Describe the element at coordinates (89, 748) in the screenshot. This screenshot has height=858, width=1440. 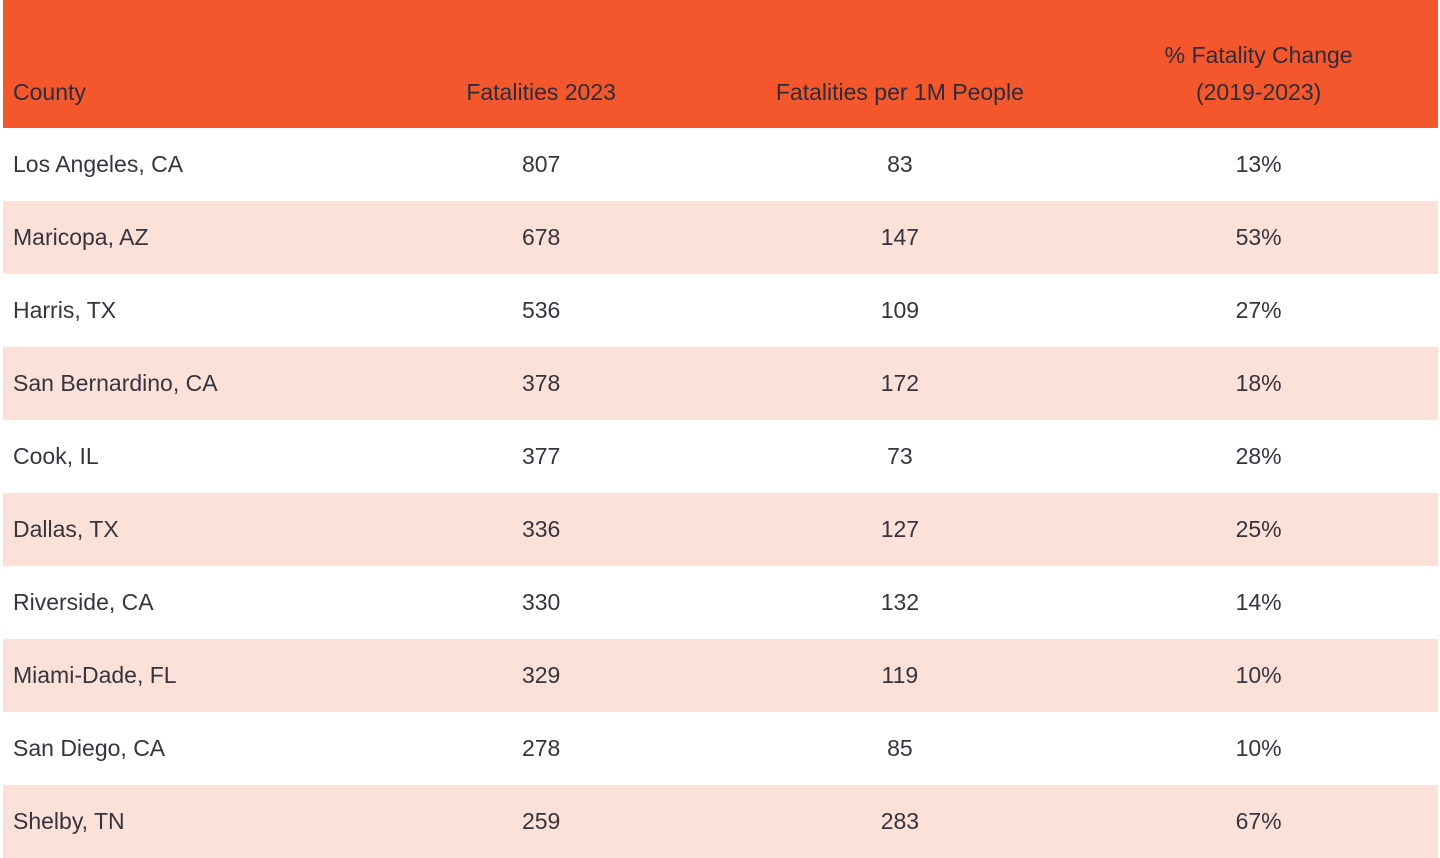
I see `county-cell: San Diego, CA` at that location.